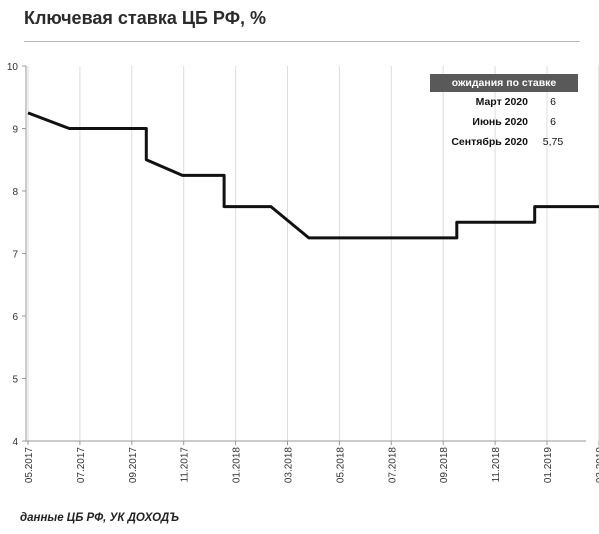 The image size is (599, 534). I want to click on expectation-month: Март 2020, so click(501, 102).